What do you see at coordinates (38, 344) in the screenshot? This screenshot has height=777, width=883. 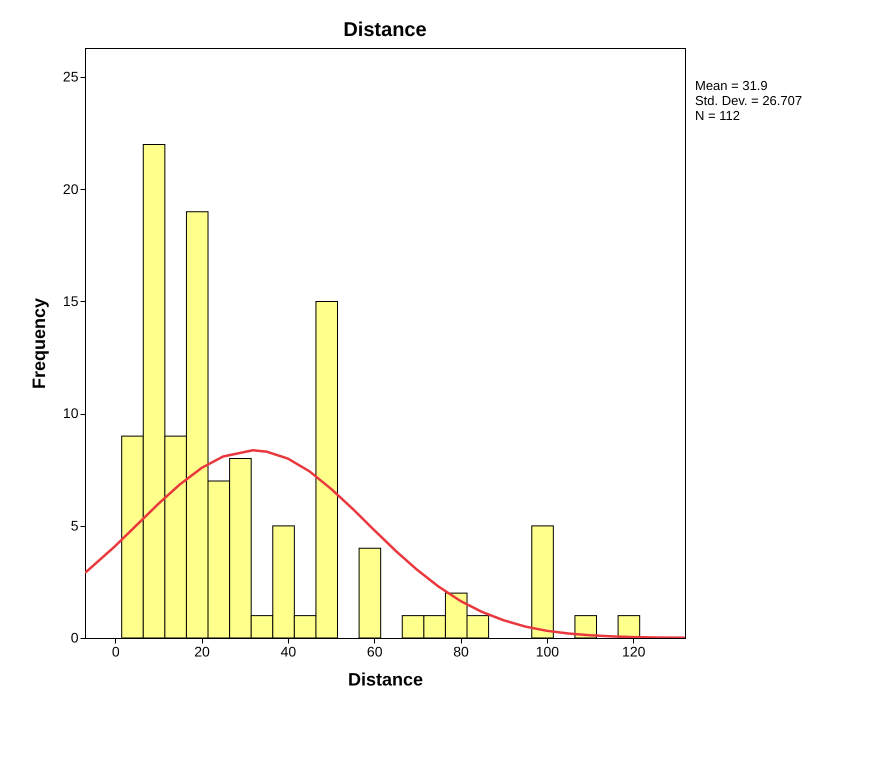 I see `y-axis-title: Frequency` at bounding box center [38, 344].